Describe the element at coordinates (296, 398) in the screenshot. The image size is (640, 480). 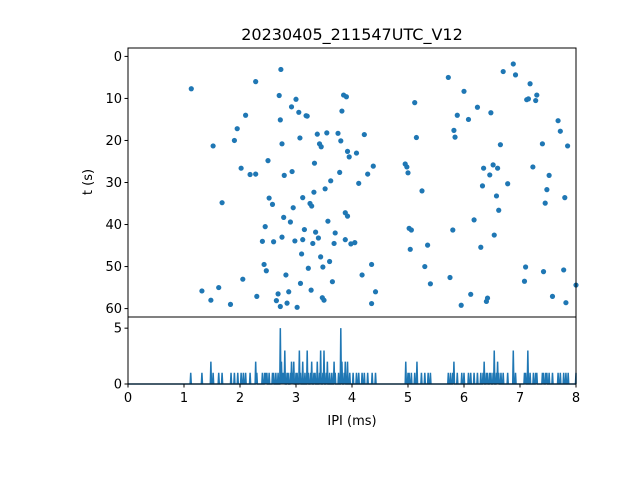
I see `histogram-x-tick-label: 3` at that location.